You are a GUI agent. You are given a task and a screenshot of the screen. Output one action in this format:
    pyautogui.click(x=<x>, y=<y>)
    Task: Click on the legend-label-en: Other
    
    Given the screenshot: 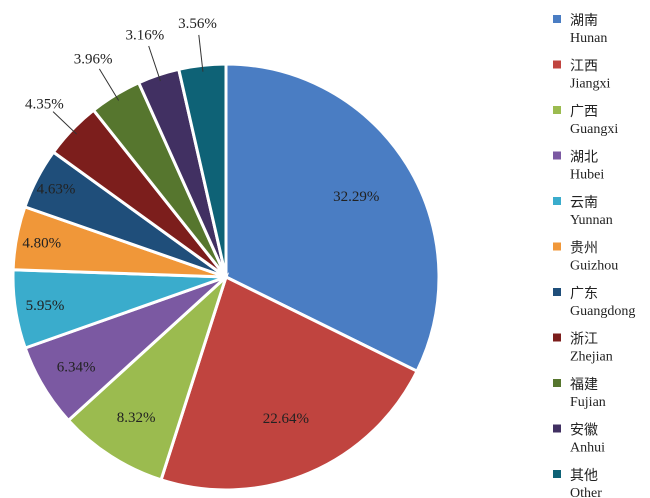 What is the action you would take?
    pyautogui.click(x=586, y=492)
    